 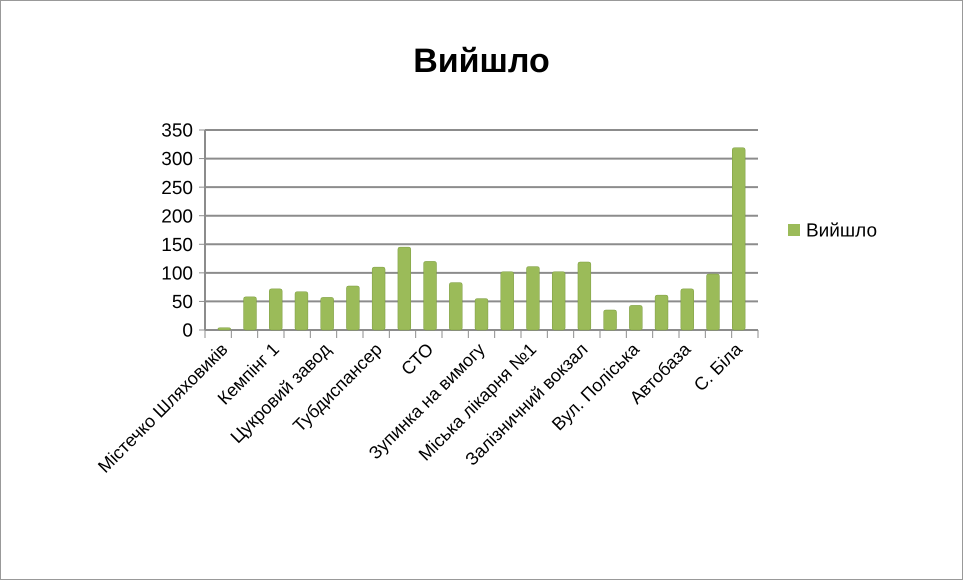 I want to click on y-tick-label: 150, so click(x=177, y=245).